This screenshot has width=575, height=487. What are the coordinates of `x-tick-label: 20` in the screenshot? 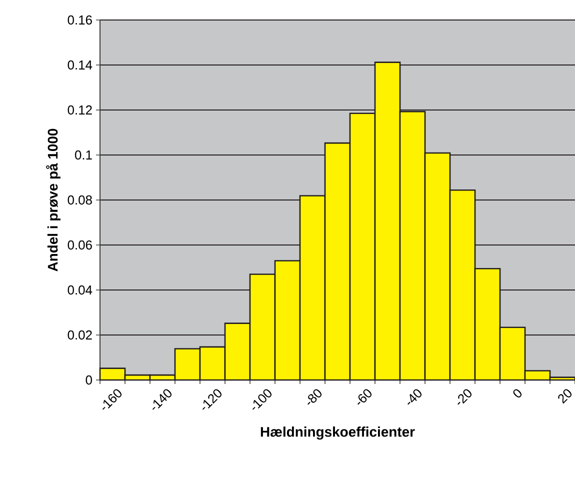 It's located at (565, 396).